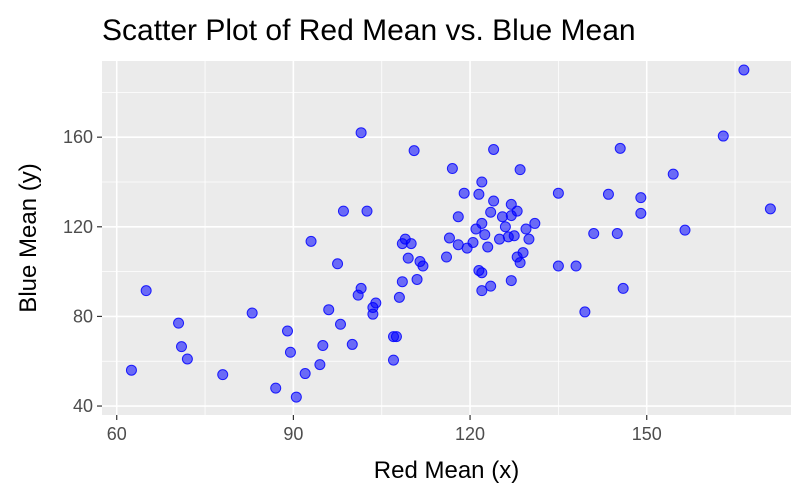 The width and height of the screenshot is (808, 499). I want to click on chart-title: Scatter Plot of Red Mean vs. Blue Mean, so click(369, 30).